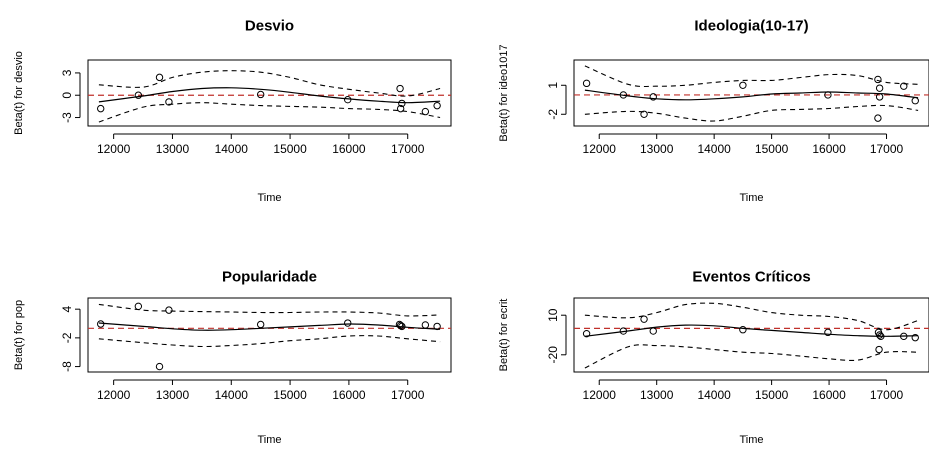 The width and height of the screenshot is (929, 451). What do you see at coordinates (67, 72) in the screenshot?
I see `y-tick-label: 3` at bounding box center [67, 72].